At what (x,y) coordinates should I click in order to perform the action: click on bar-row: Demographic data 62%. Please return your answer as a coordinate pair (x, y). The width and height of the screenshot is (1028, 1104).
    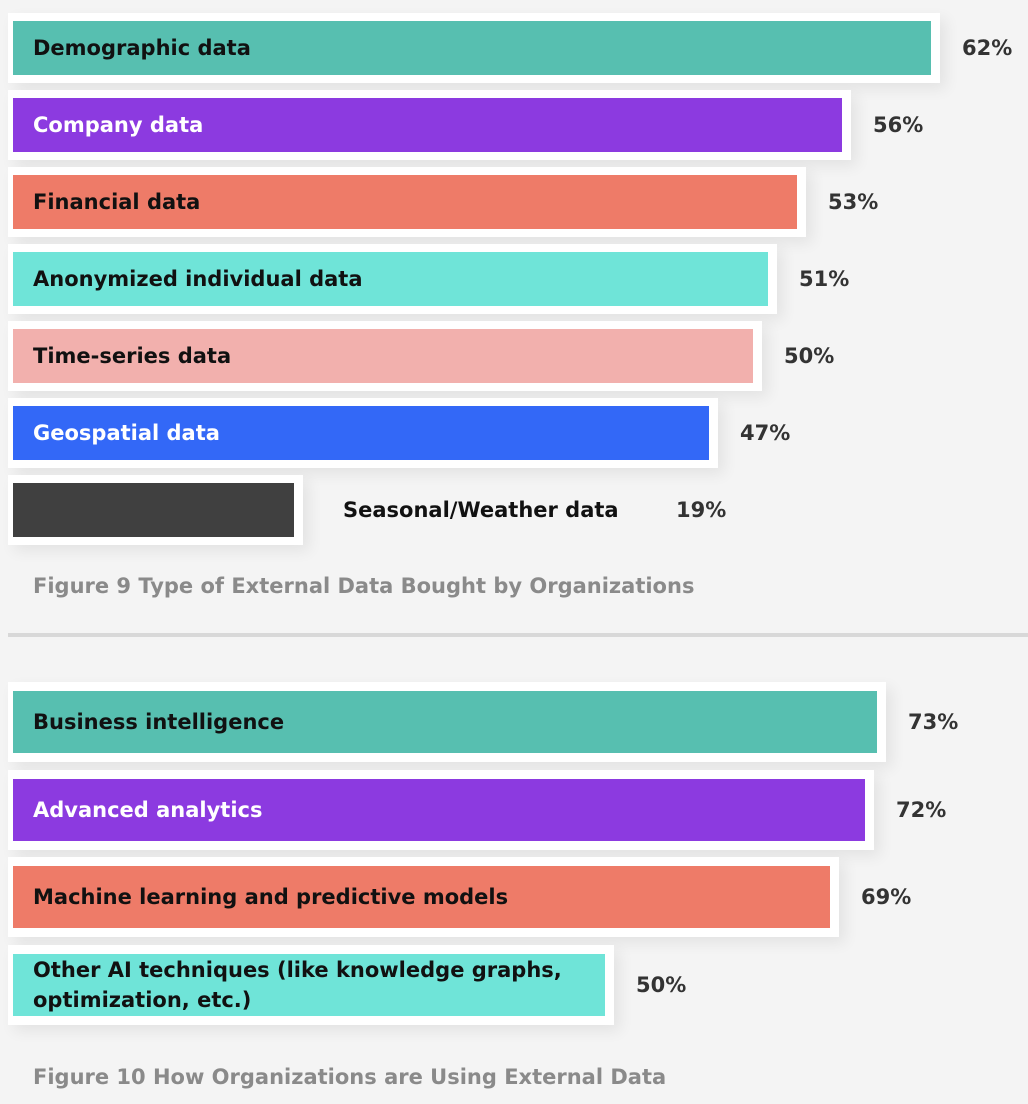
    Looking at the image, I should click on (510, 48).